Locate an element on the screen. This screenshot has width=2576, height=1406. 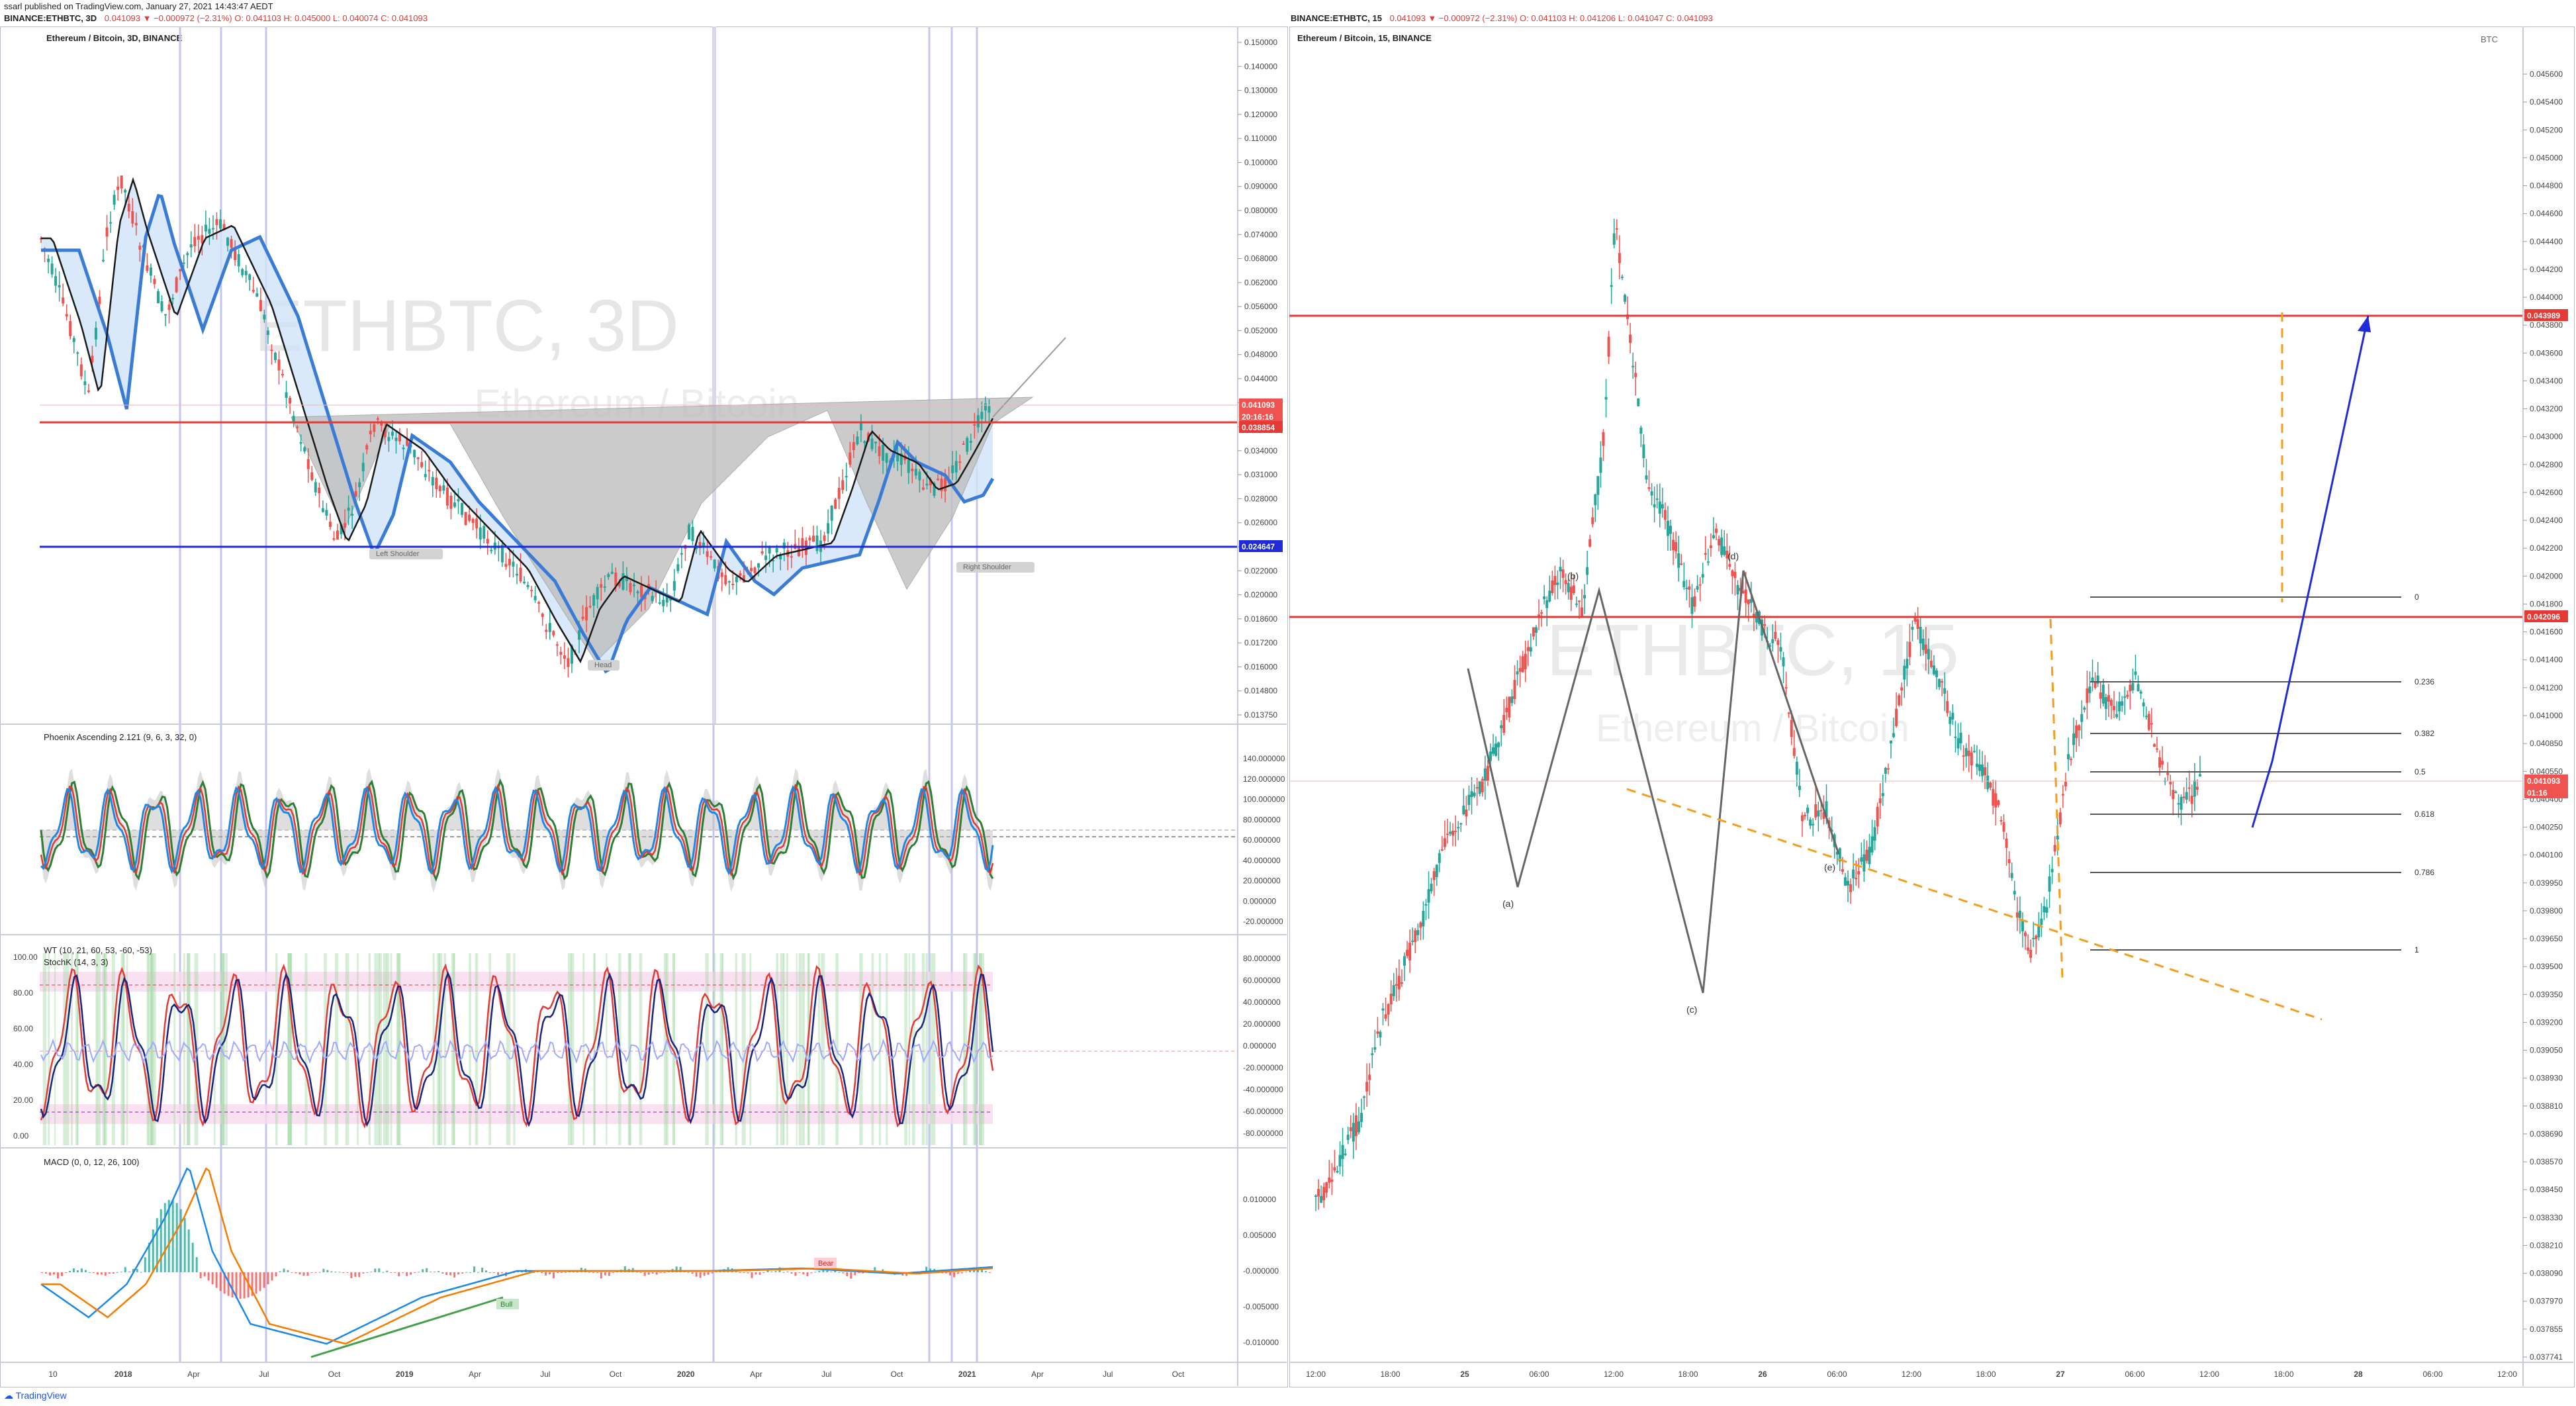
footer-brand: ☁ TradingView is located at coordinates (35, 1395).